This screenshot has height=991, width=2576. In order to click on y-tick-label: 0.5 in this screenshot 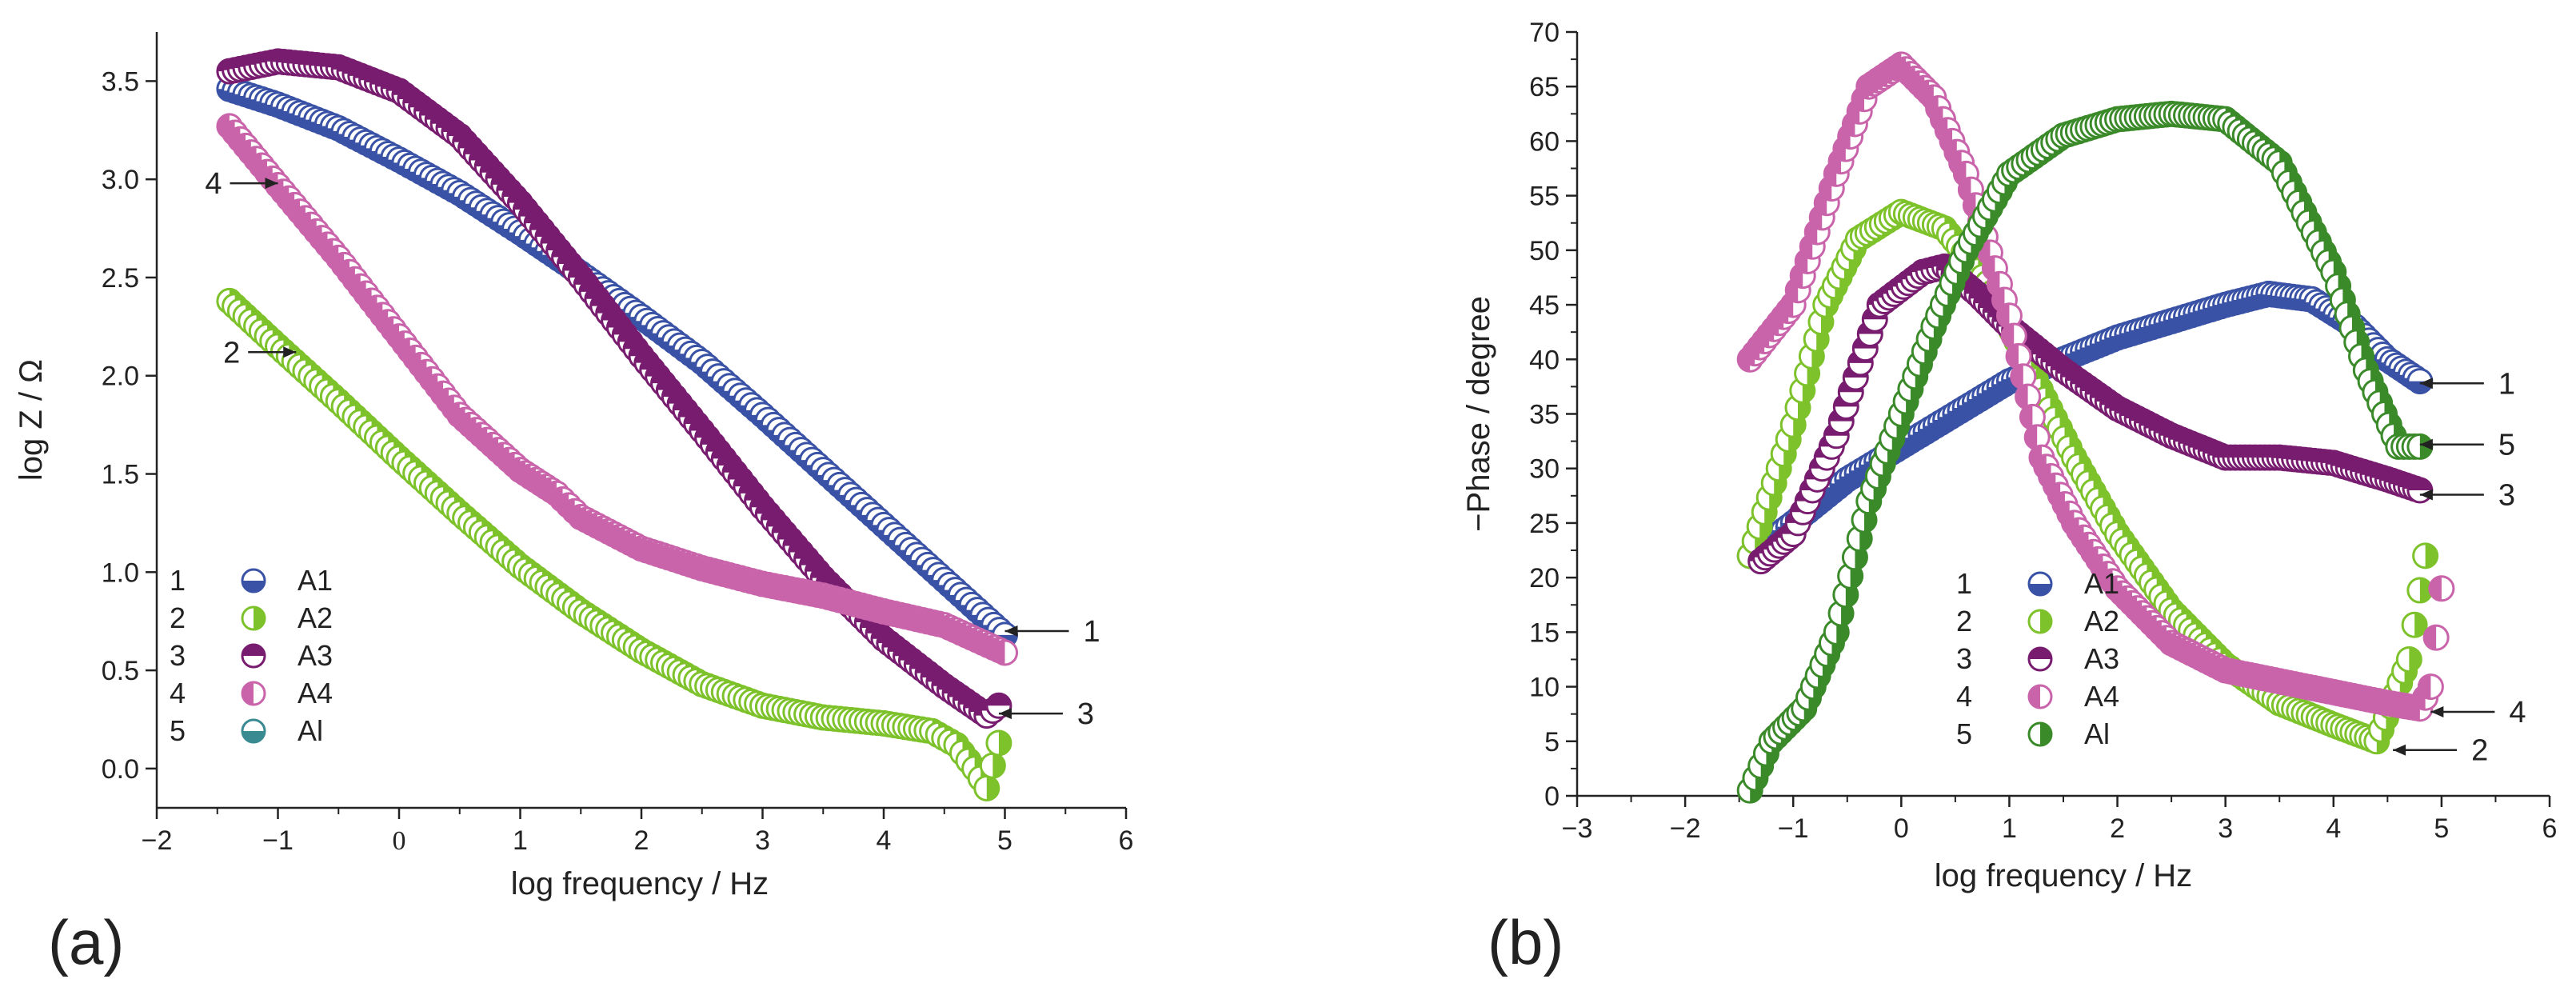, I will do `click(121, 671)`.